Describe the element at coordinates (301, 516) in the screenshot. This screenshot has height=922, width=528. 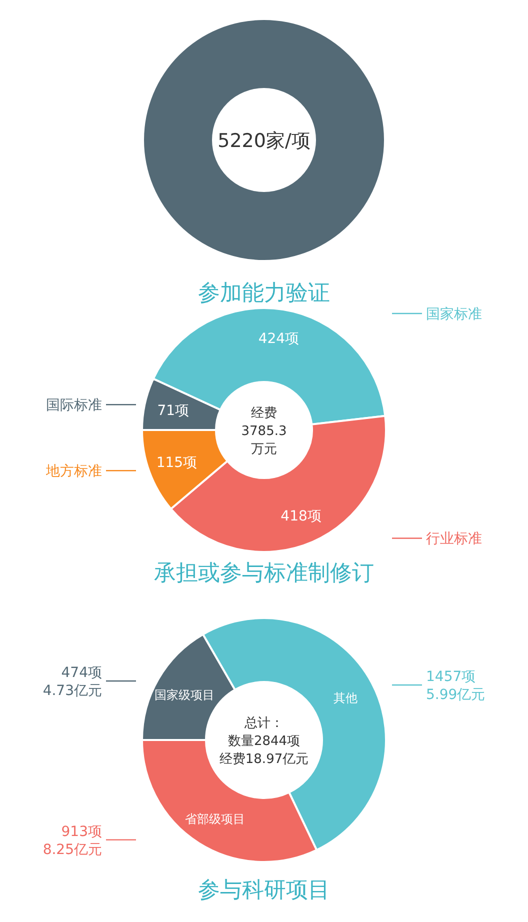
I see `data-label: 418项` at that location.